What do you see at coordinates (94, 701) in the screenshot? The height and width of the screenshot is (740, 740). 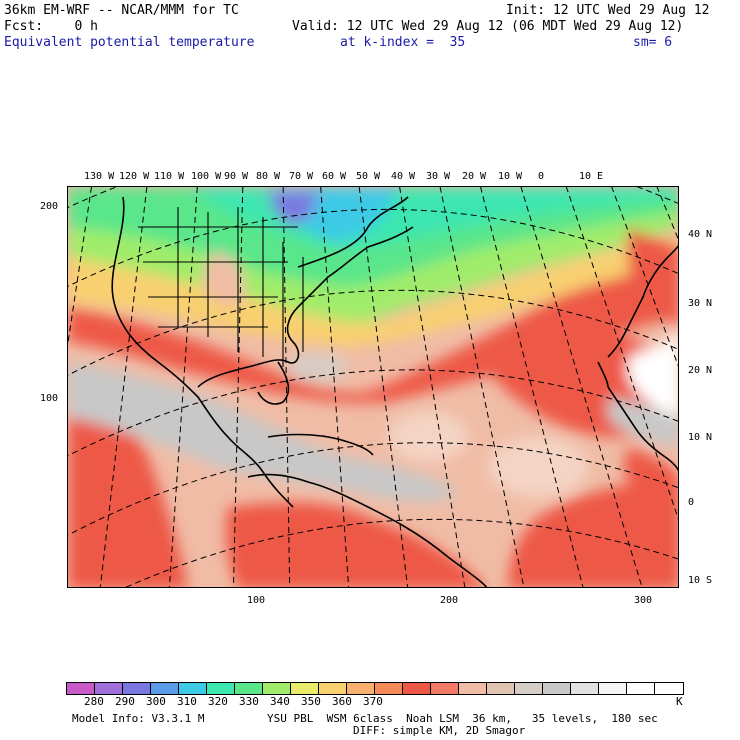 I see `colorbar-tick-label: 280` at bounding box center [94, 701].